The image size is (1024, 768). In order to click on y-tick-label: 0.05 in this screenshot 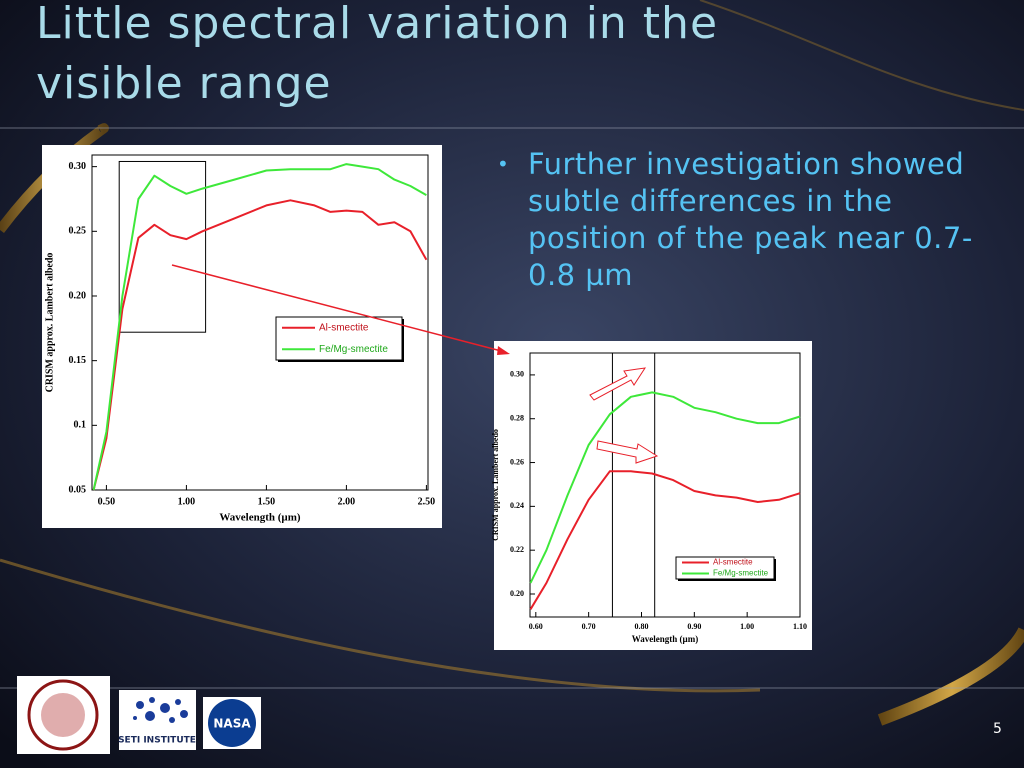, I will do `click(78, 489)`.